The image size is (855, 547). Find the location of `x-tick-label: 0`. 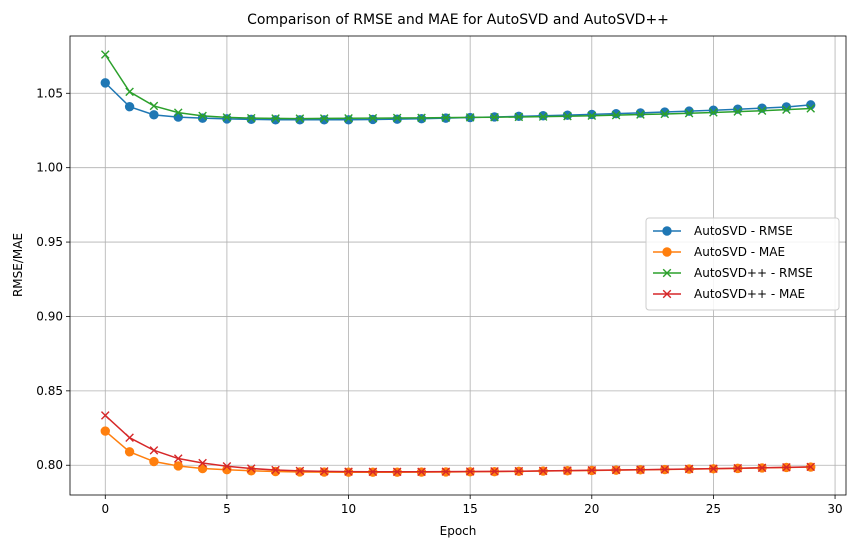

x-tick-label: 0 is located at coordinates (105, 509).